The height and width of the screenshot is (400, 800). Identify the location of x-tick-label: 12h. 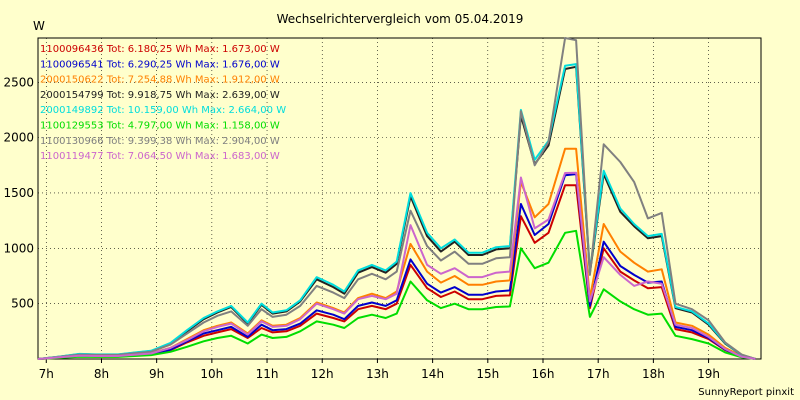
(322, 374).